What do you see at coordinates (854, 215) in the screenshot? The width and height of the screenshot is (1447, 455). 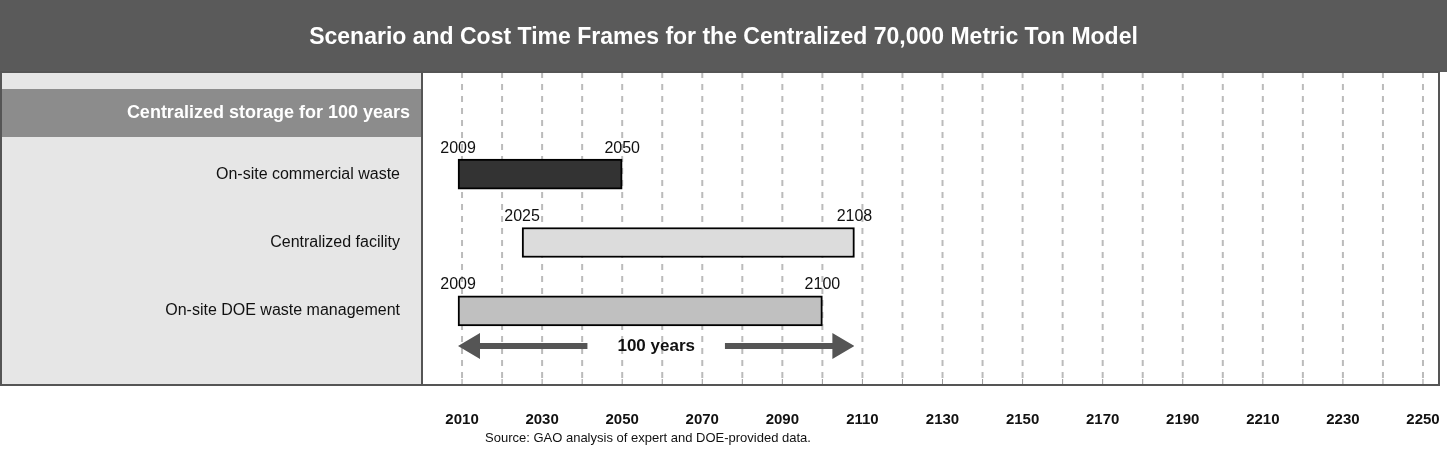 I see `annotation: 2108` at bounding box center [854, 215].